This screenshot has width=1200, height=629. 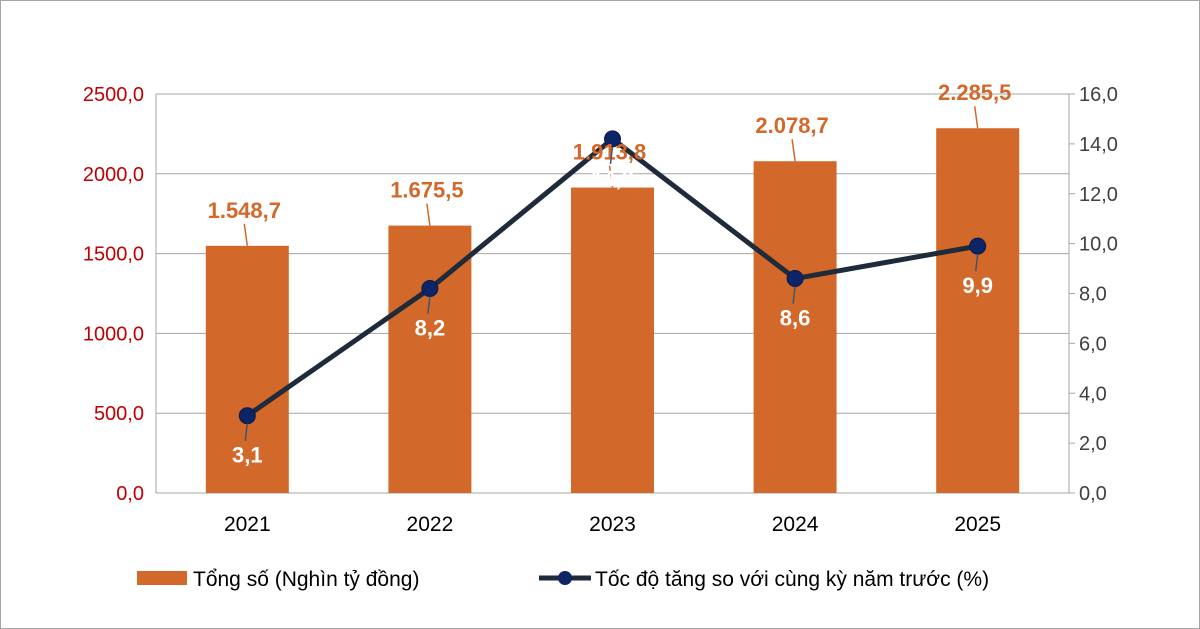 I want to click on y-right-tick-label: 12,0, so click(x=1098, y=195).